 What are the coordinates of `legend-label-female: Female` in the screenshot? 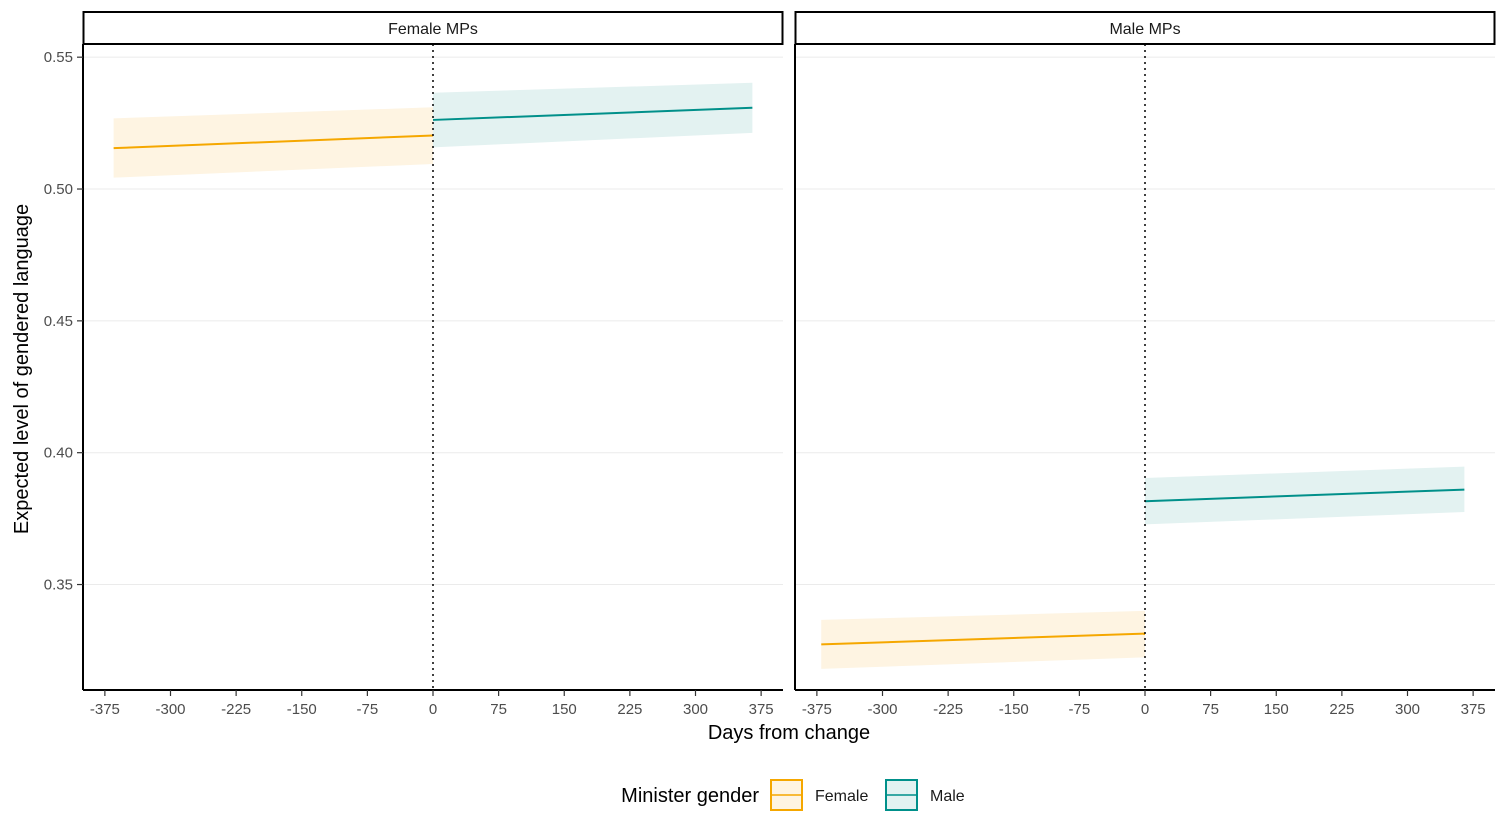 It's located at (841, 796).